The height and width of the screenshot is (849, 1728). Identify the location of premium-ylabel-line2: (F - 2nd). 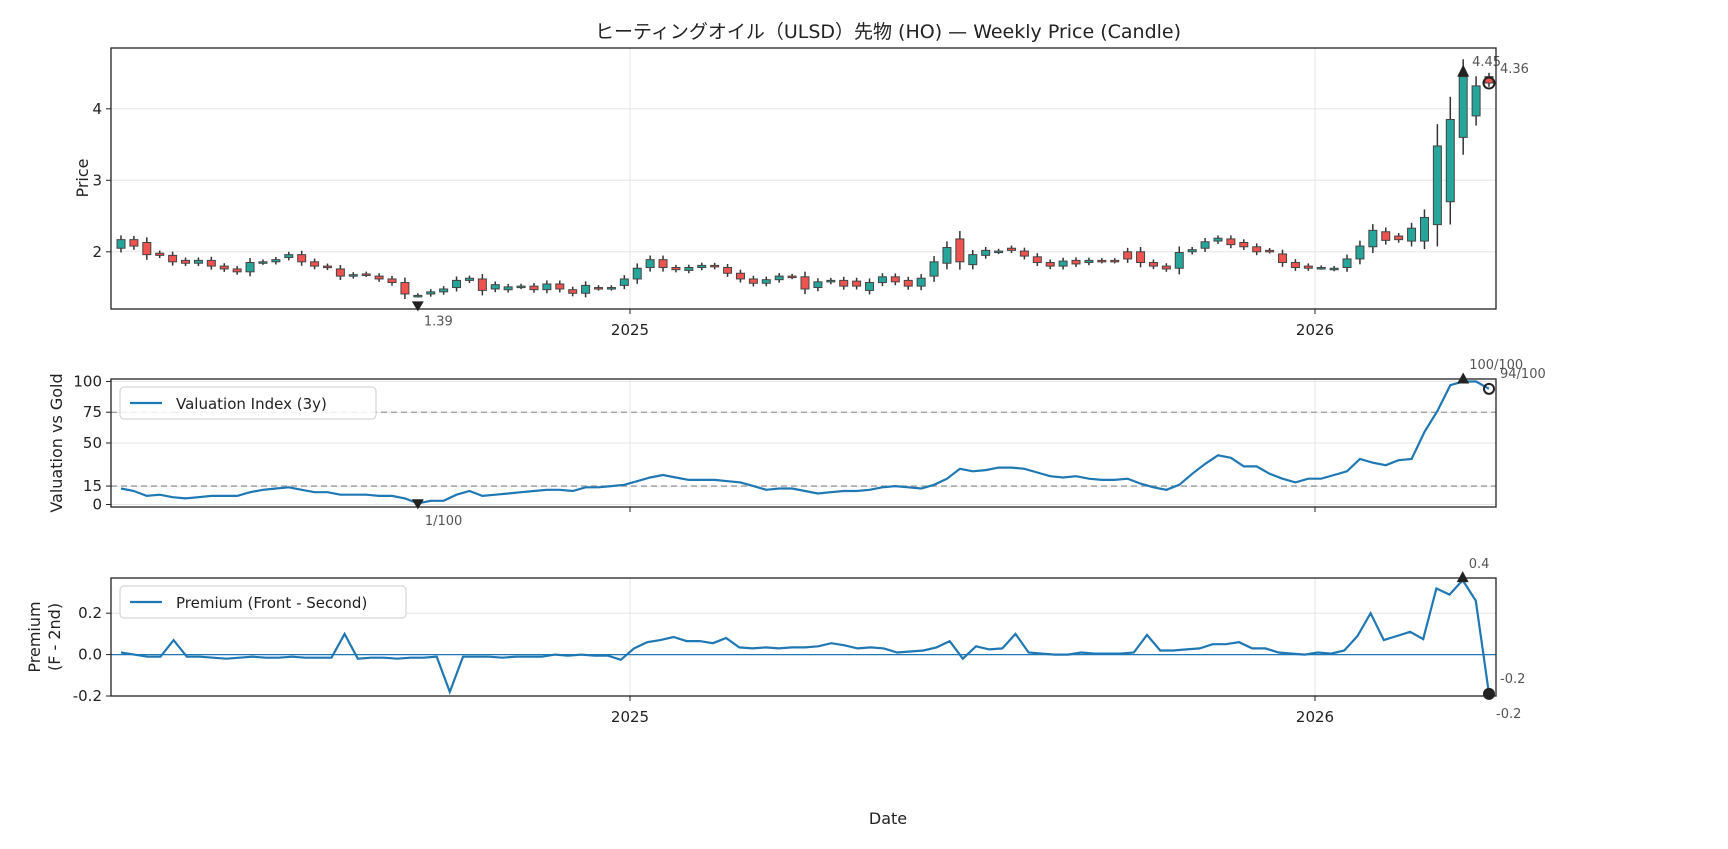
(54, 637).